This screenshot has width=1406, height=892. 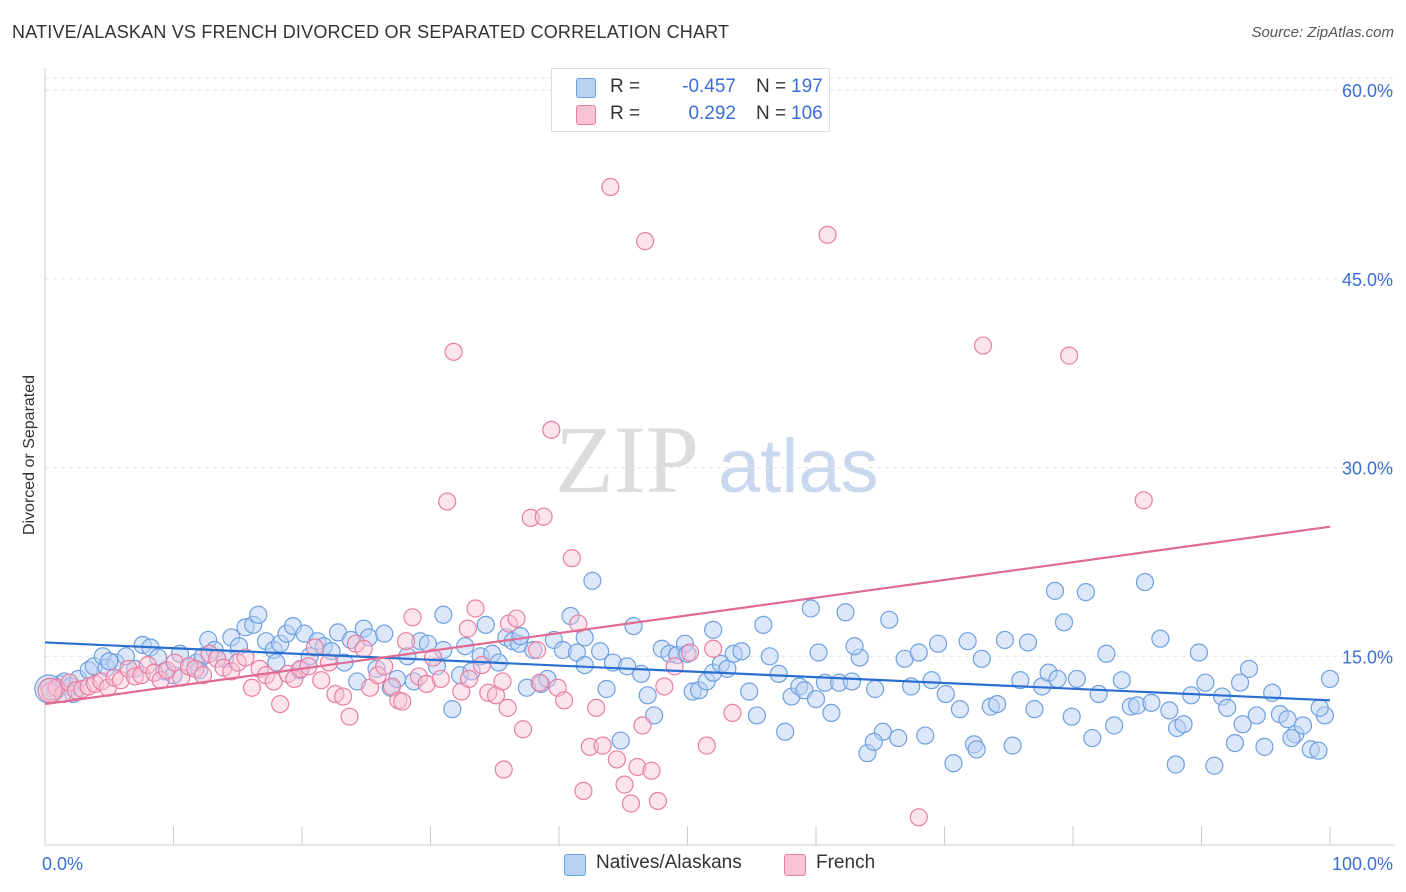 What do you see at coordinates (669, 862) in the screenshot?
I see `bottom-legend-label-natives: Natives/Alaskans` at bounding box center [669, 862].